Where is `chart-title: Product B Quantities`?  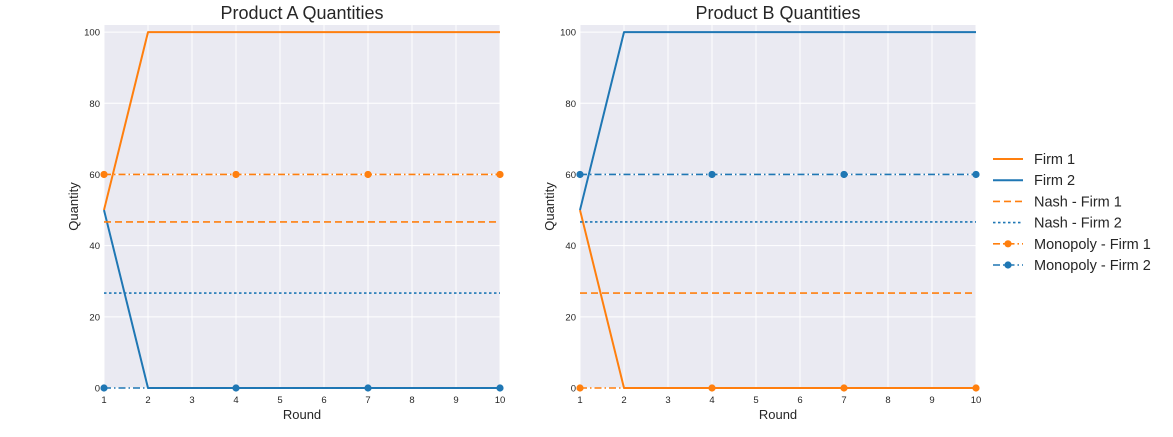
chart-title: Product B Quantities is located at coordinates (777, 13).